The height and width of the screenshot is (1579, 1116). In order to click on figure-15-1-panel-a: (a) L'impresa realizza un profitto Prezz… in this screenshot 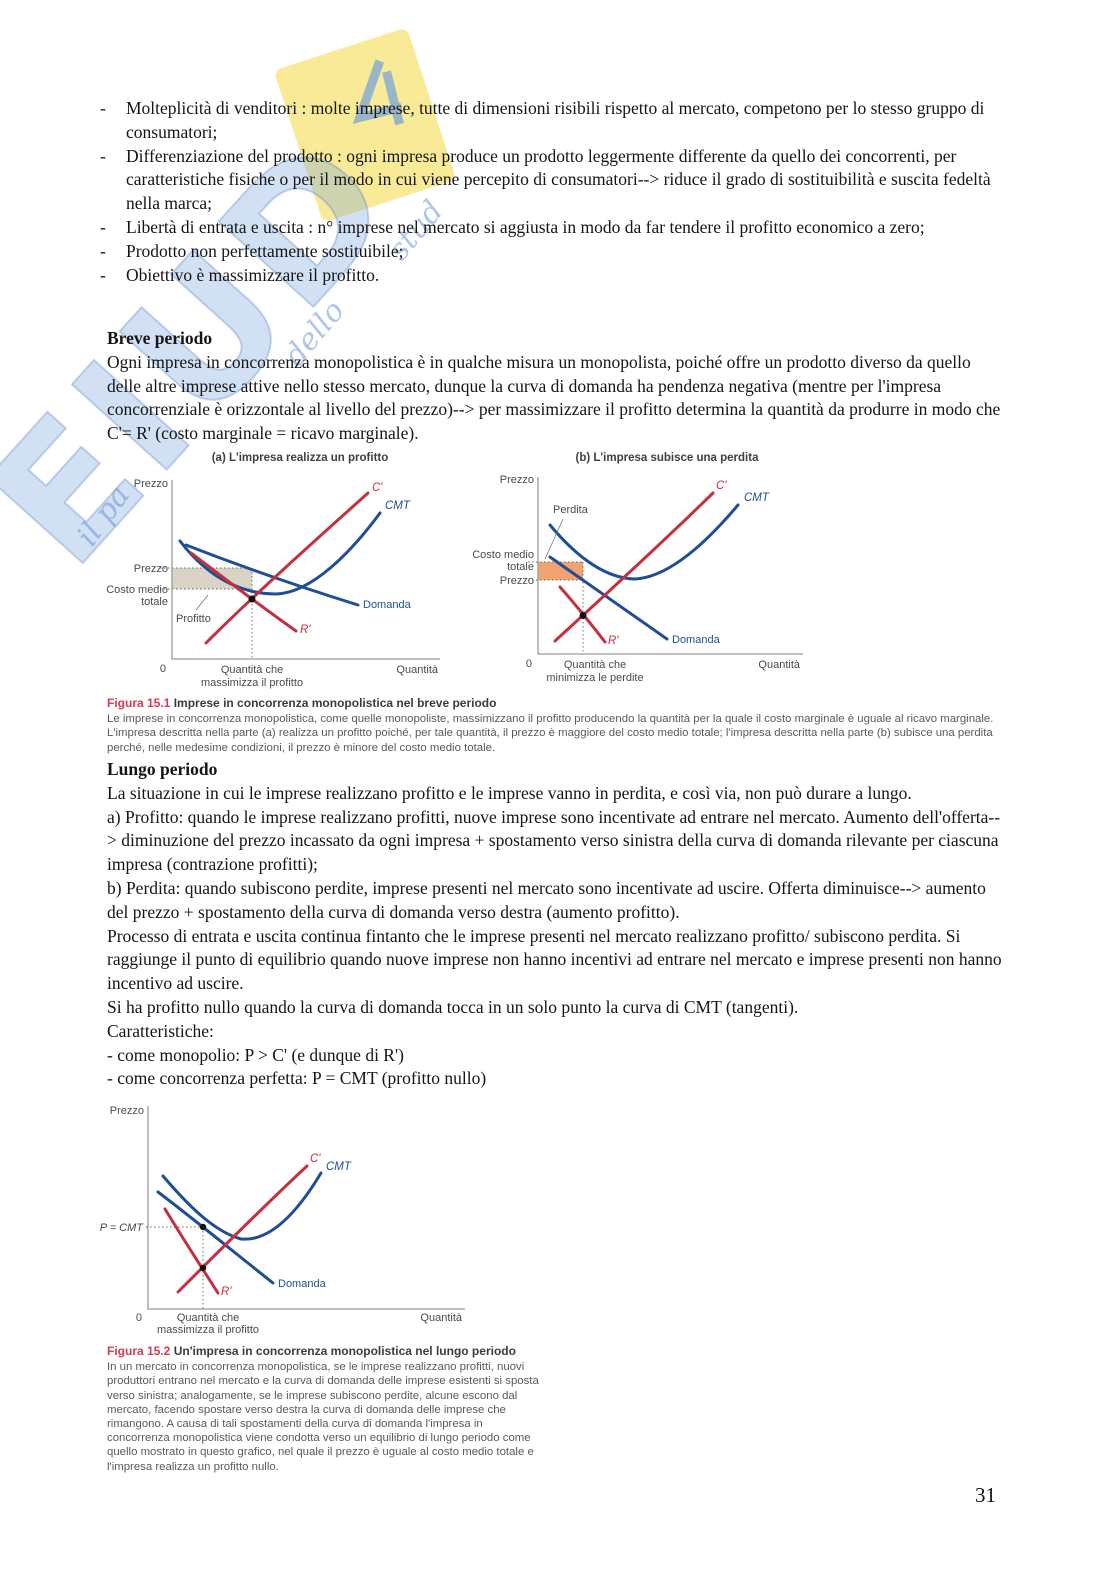, I will do `click(273, 570)`.